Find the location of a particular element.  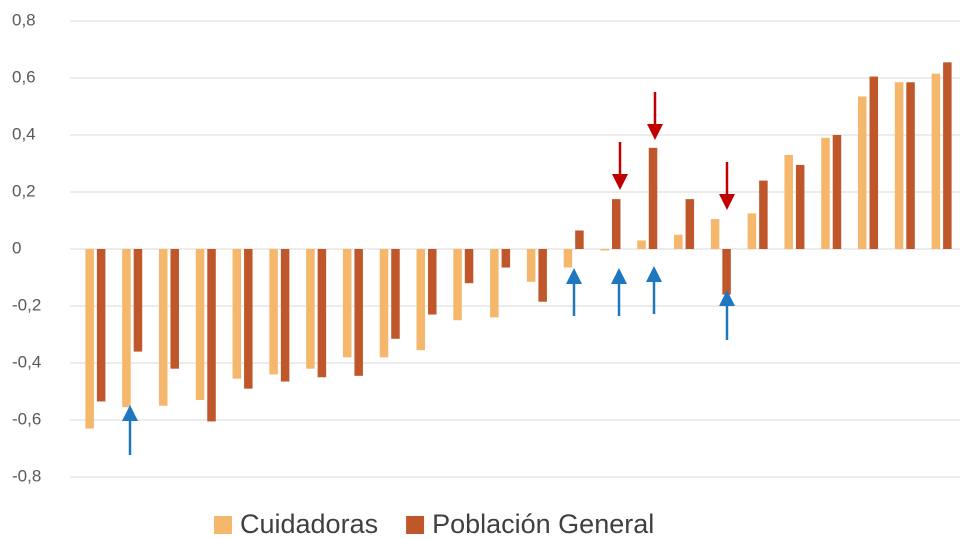

y-tick-label: 0,4 is located at coordinates (24, 133).